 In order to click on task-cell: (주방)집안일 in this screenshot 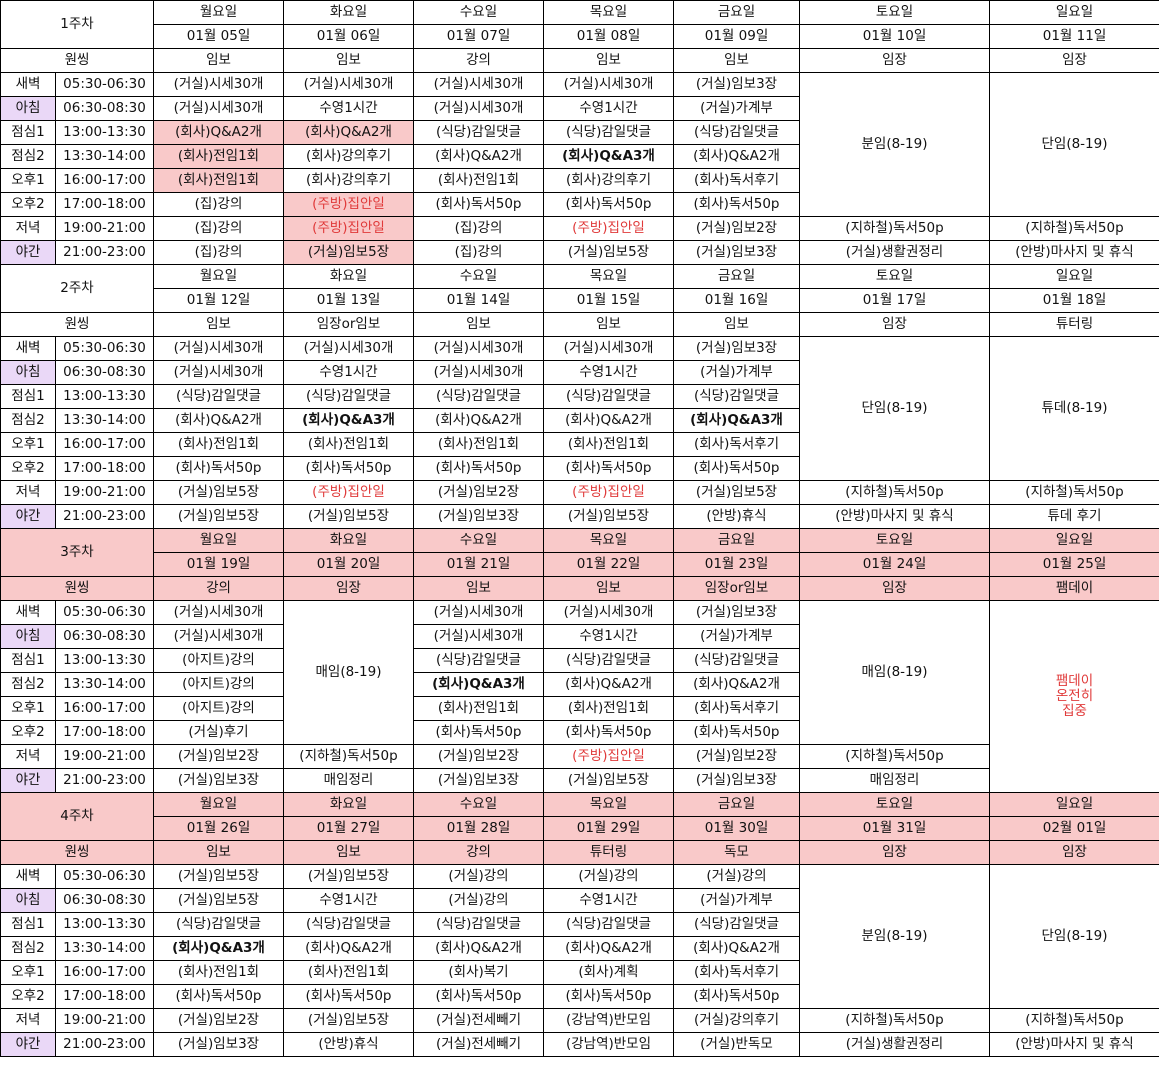, I will do `click(348, 492)`.